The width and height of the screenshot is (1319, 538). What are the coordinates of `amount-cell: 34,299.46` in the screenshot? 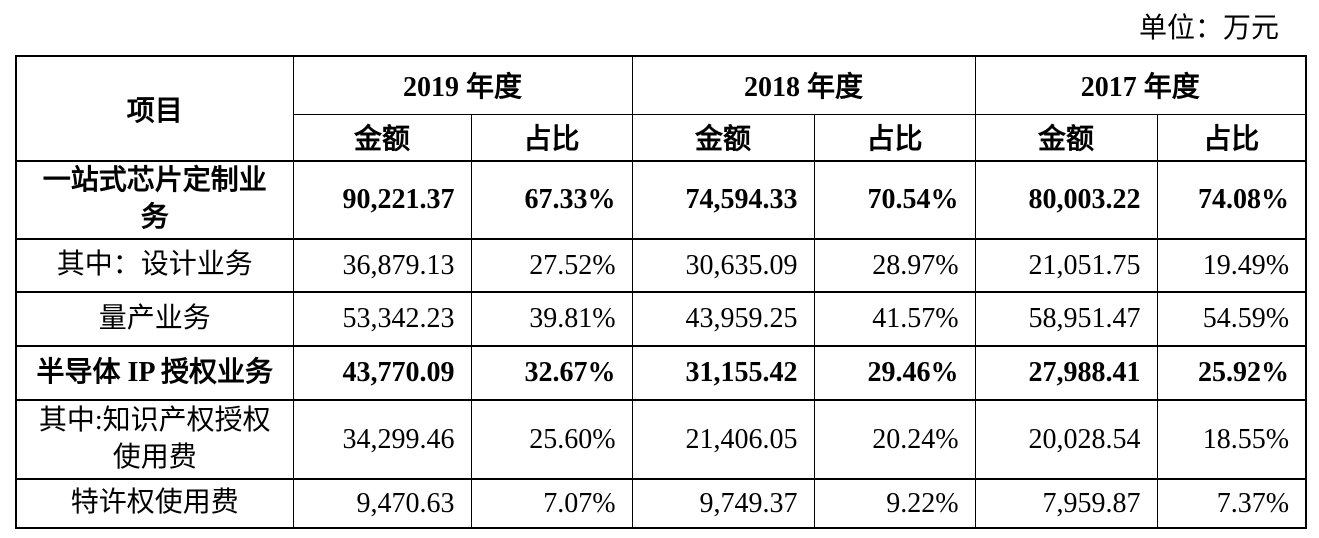 It's located at (382, 439).